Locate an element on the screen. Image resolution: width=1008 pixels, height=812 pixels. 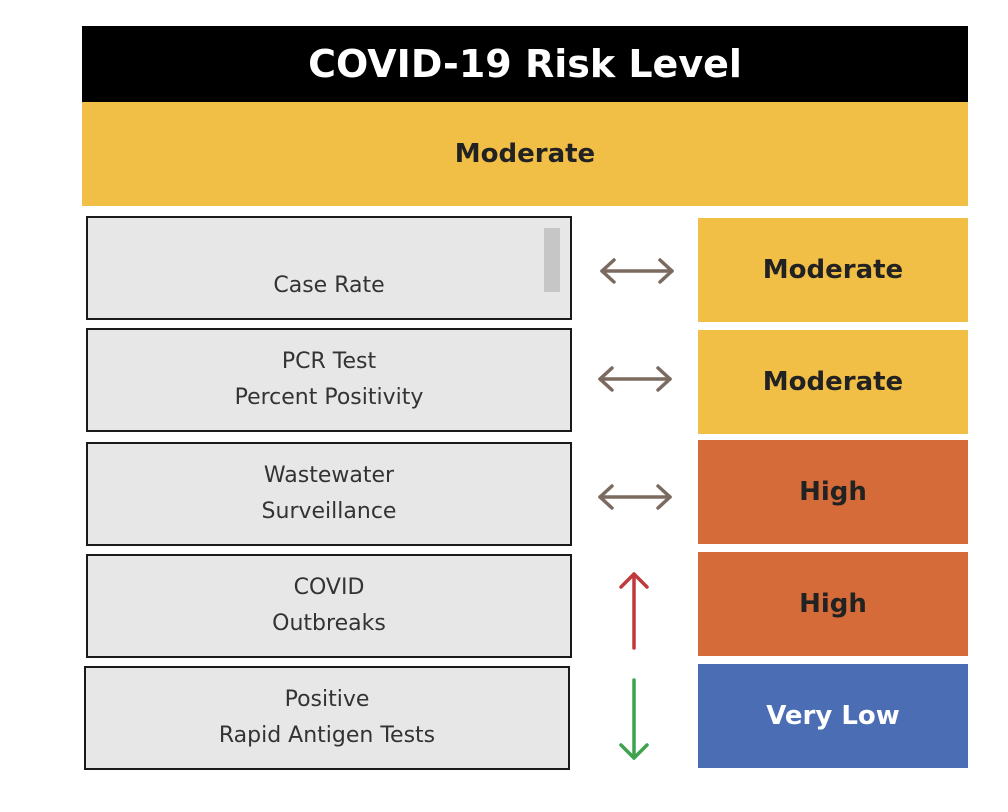
indicator-label-line: Surveillance is located at coordinates (329, 511).